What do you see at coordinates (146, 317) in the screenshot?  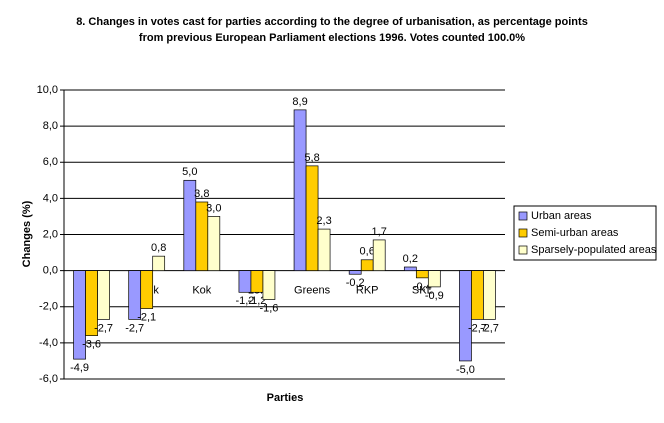 I see `value-label: -2,1` at bounding box center [146, 317].